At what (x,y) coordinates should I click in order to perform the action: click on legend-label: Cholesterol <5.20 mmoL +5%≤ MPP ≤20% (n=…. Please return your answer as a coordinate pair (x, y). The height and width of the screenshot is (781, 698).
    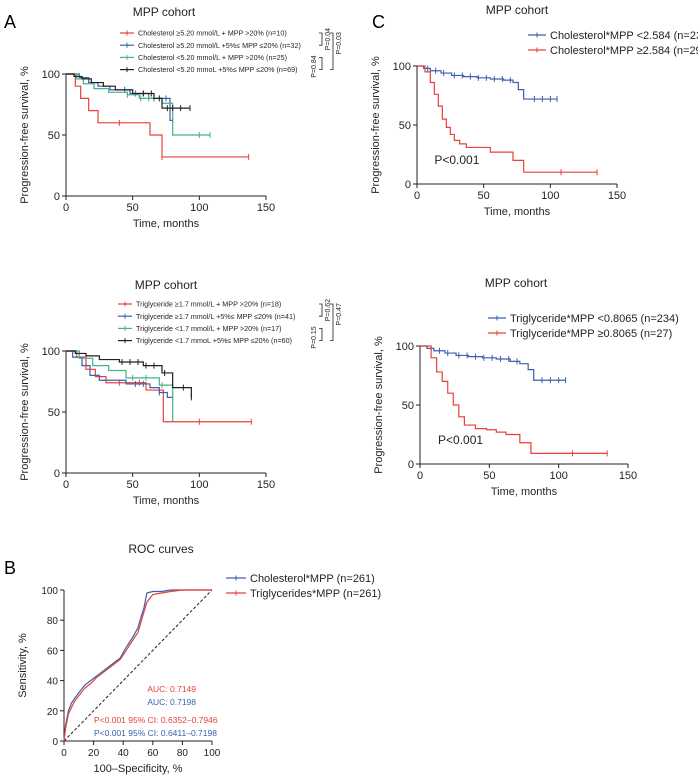
    Looking at the image, I should click on (218, 69).